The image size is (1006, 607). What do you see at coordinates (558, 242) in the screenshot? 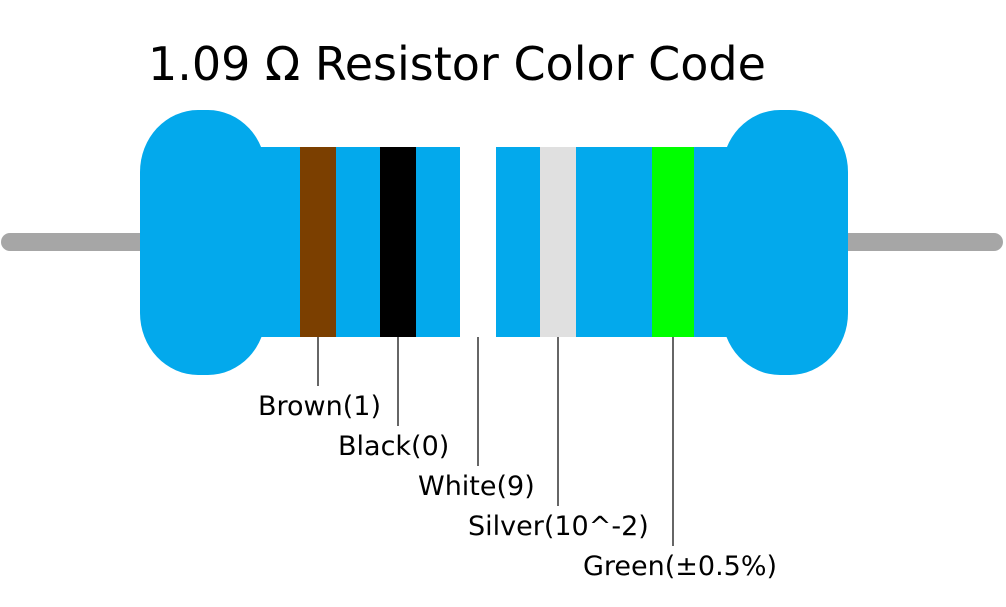
I see `band-silver` at bounding box center [558, 242].